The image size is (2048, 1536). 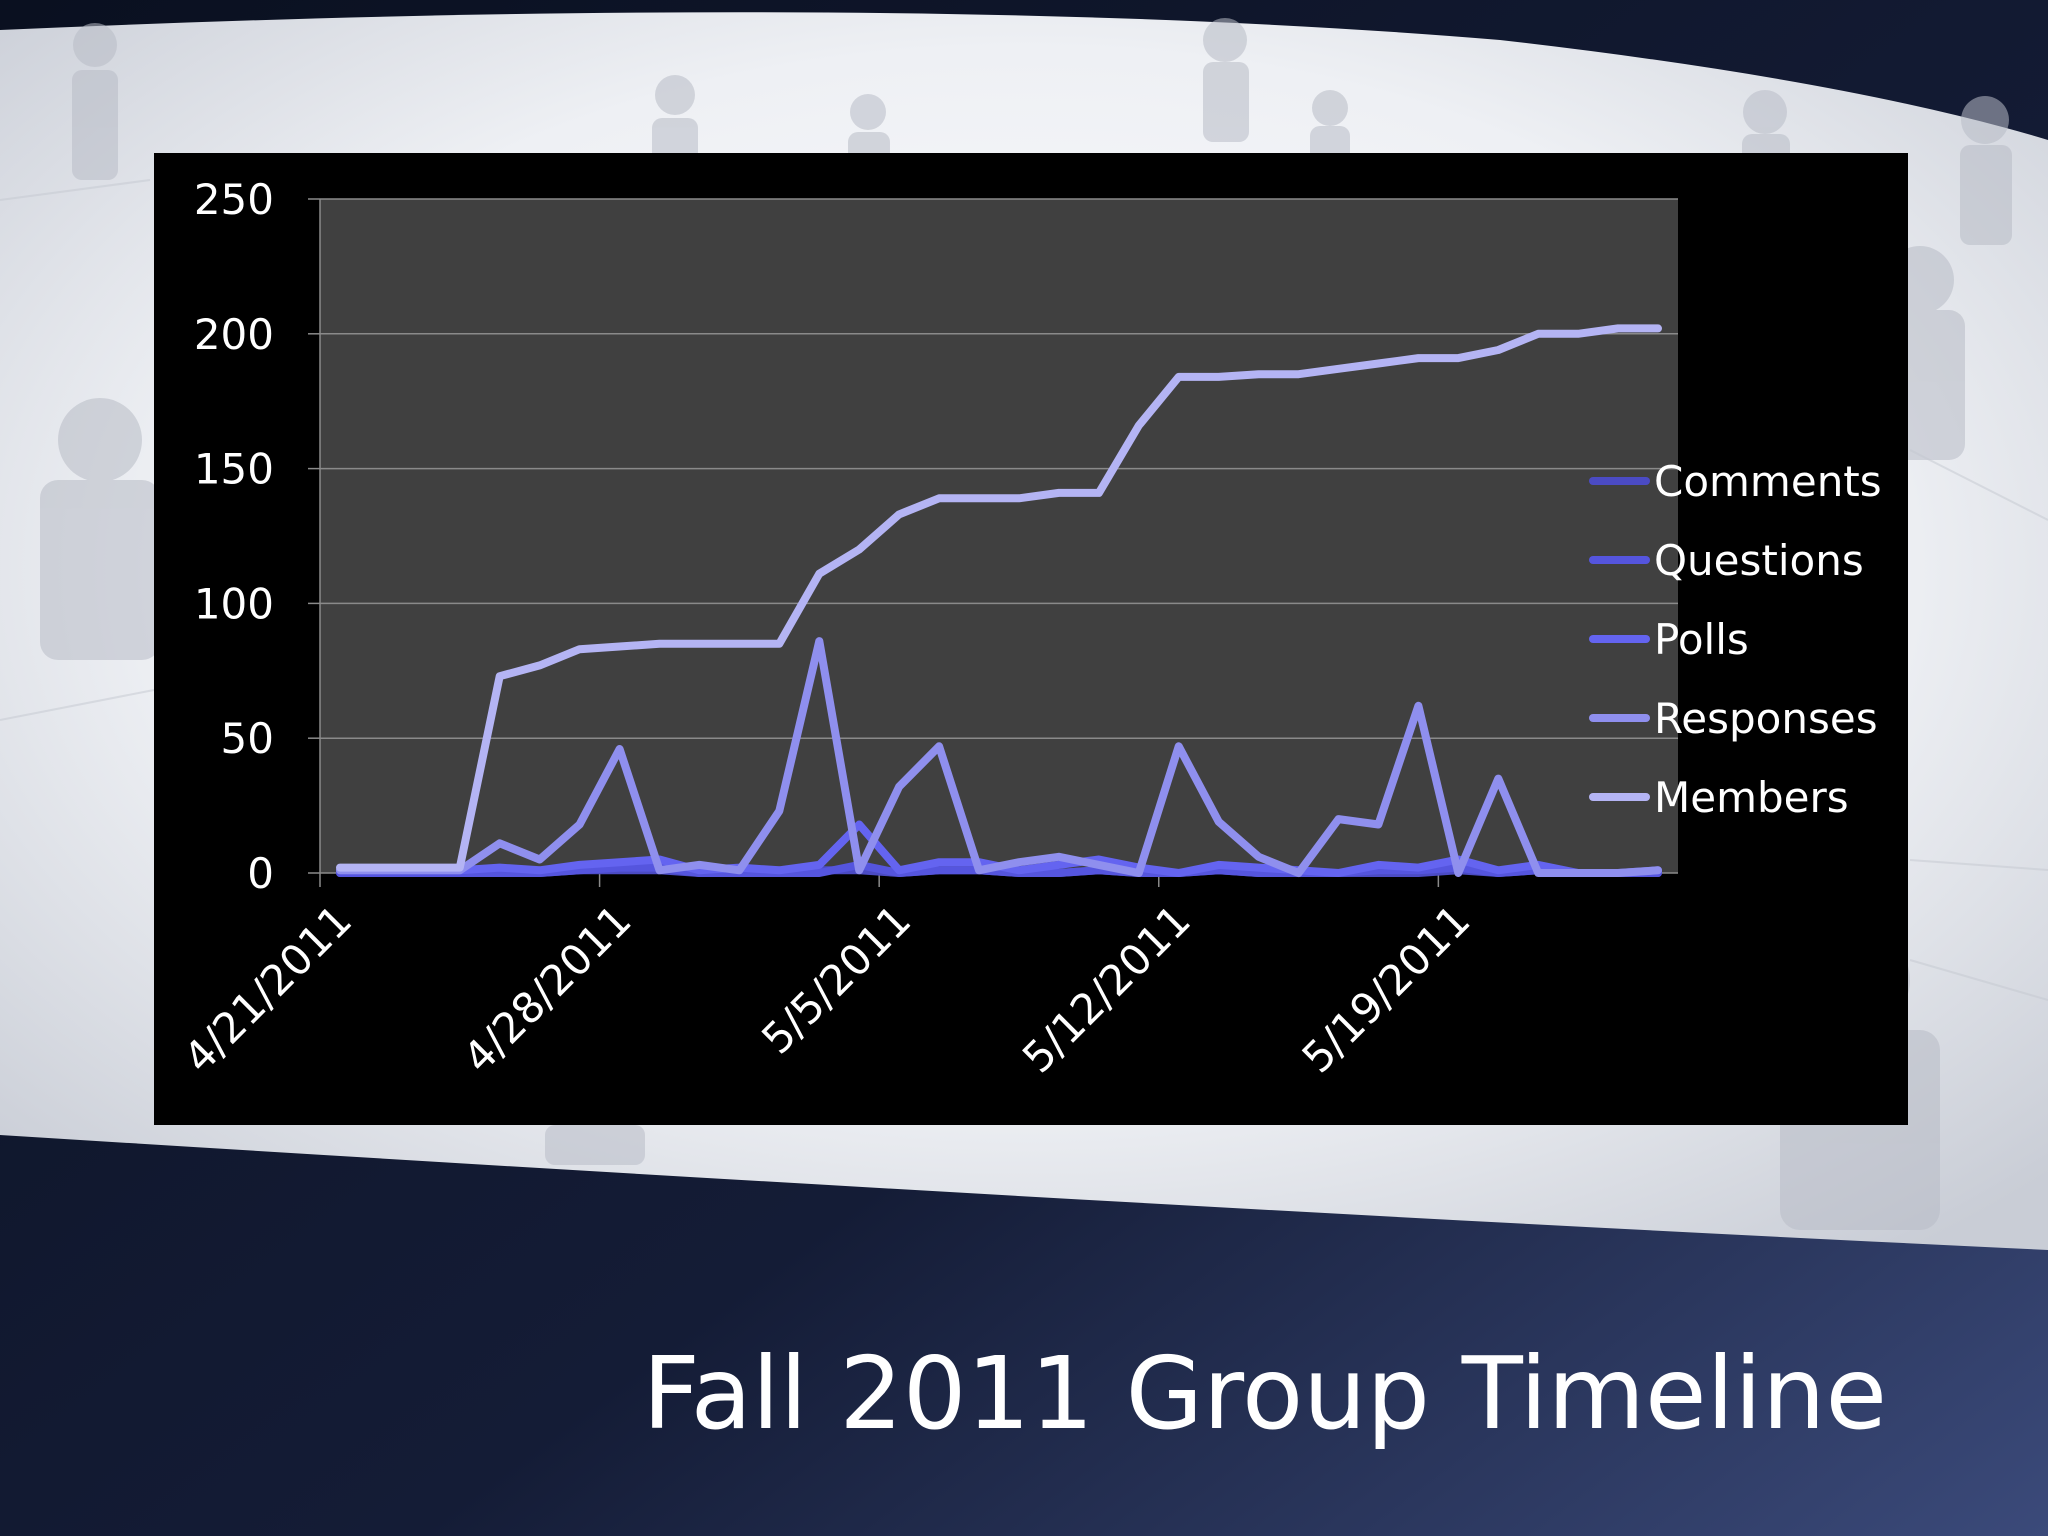 I want to click on y-tick-label: 200, so click(x=234, y=334).